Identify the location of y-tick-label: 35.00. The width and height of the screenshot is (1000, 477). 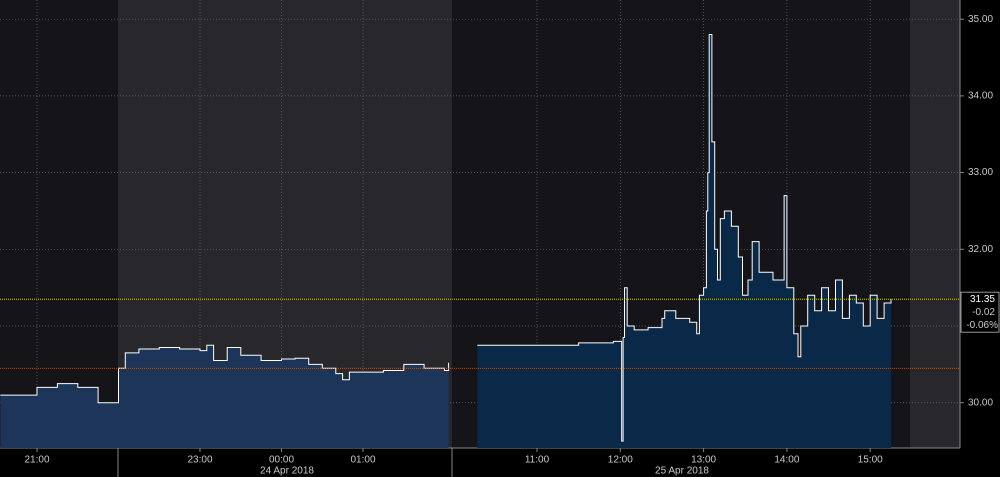
(980, 19).